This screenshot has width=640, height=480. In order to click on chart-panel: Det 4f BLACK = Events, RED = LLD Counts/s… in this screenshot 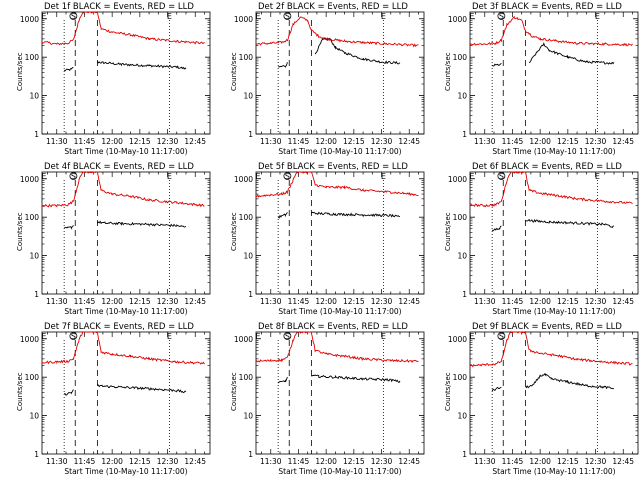, I will do `click(113, 239)`.